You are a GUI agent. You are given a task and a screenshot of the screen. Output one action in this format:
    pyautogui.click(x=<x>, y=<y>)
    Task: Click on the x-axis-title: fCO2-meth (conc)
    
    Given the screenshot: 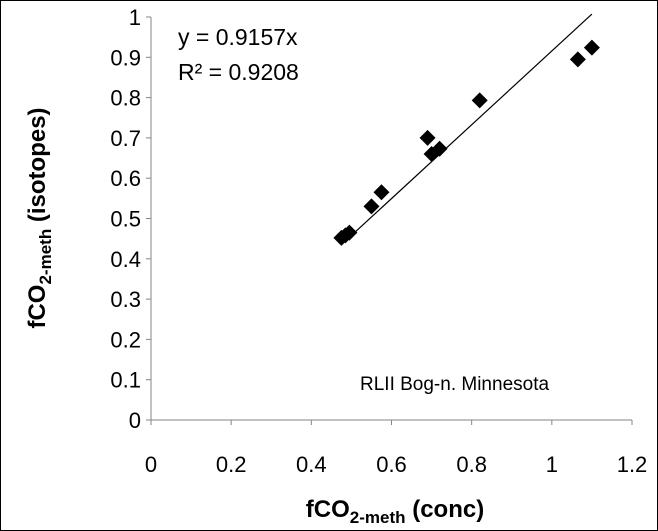 What is the action you would take?
    pyautogui.click(x=395, y=511)
    